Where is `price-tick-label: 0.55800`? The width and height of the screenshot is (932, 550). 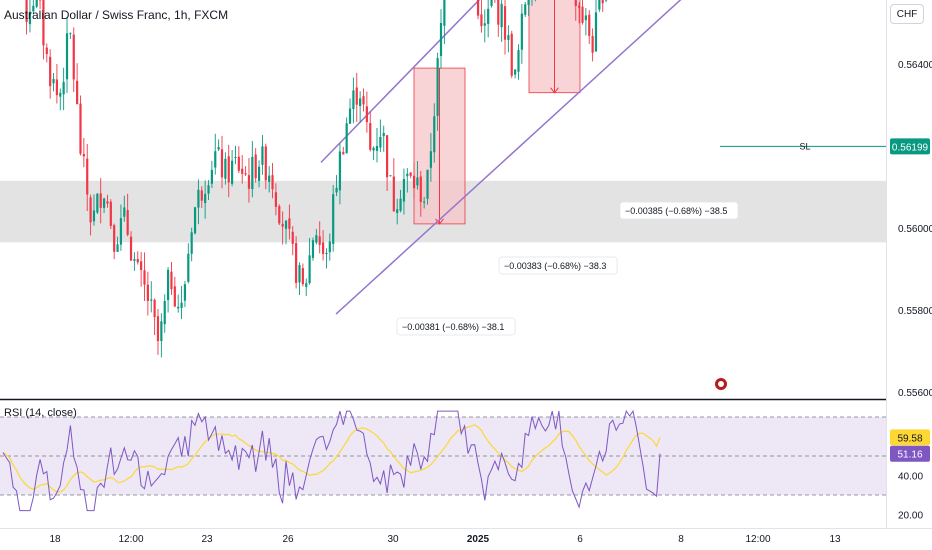 price-tick-label: 0.55800 is located at coordinates (915, 311).